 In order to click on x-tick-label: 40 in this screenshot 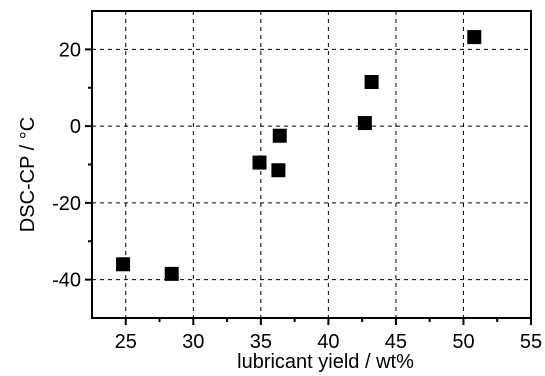, I will do `click(328, 342)`.